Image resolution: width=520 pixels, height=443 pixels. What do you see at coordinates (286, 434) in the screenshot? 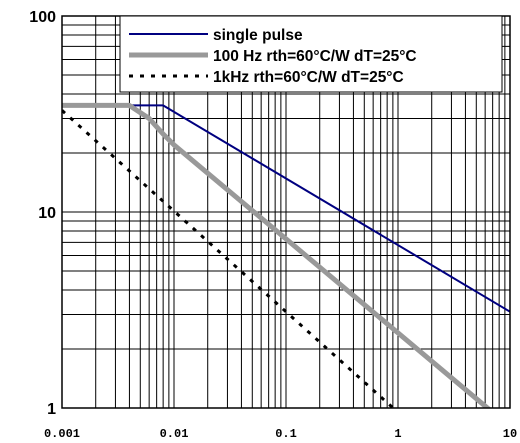
I see `x-tick-label: 0.1` at bounding box center [286, 434].